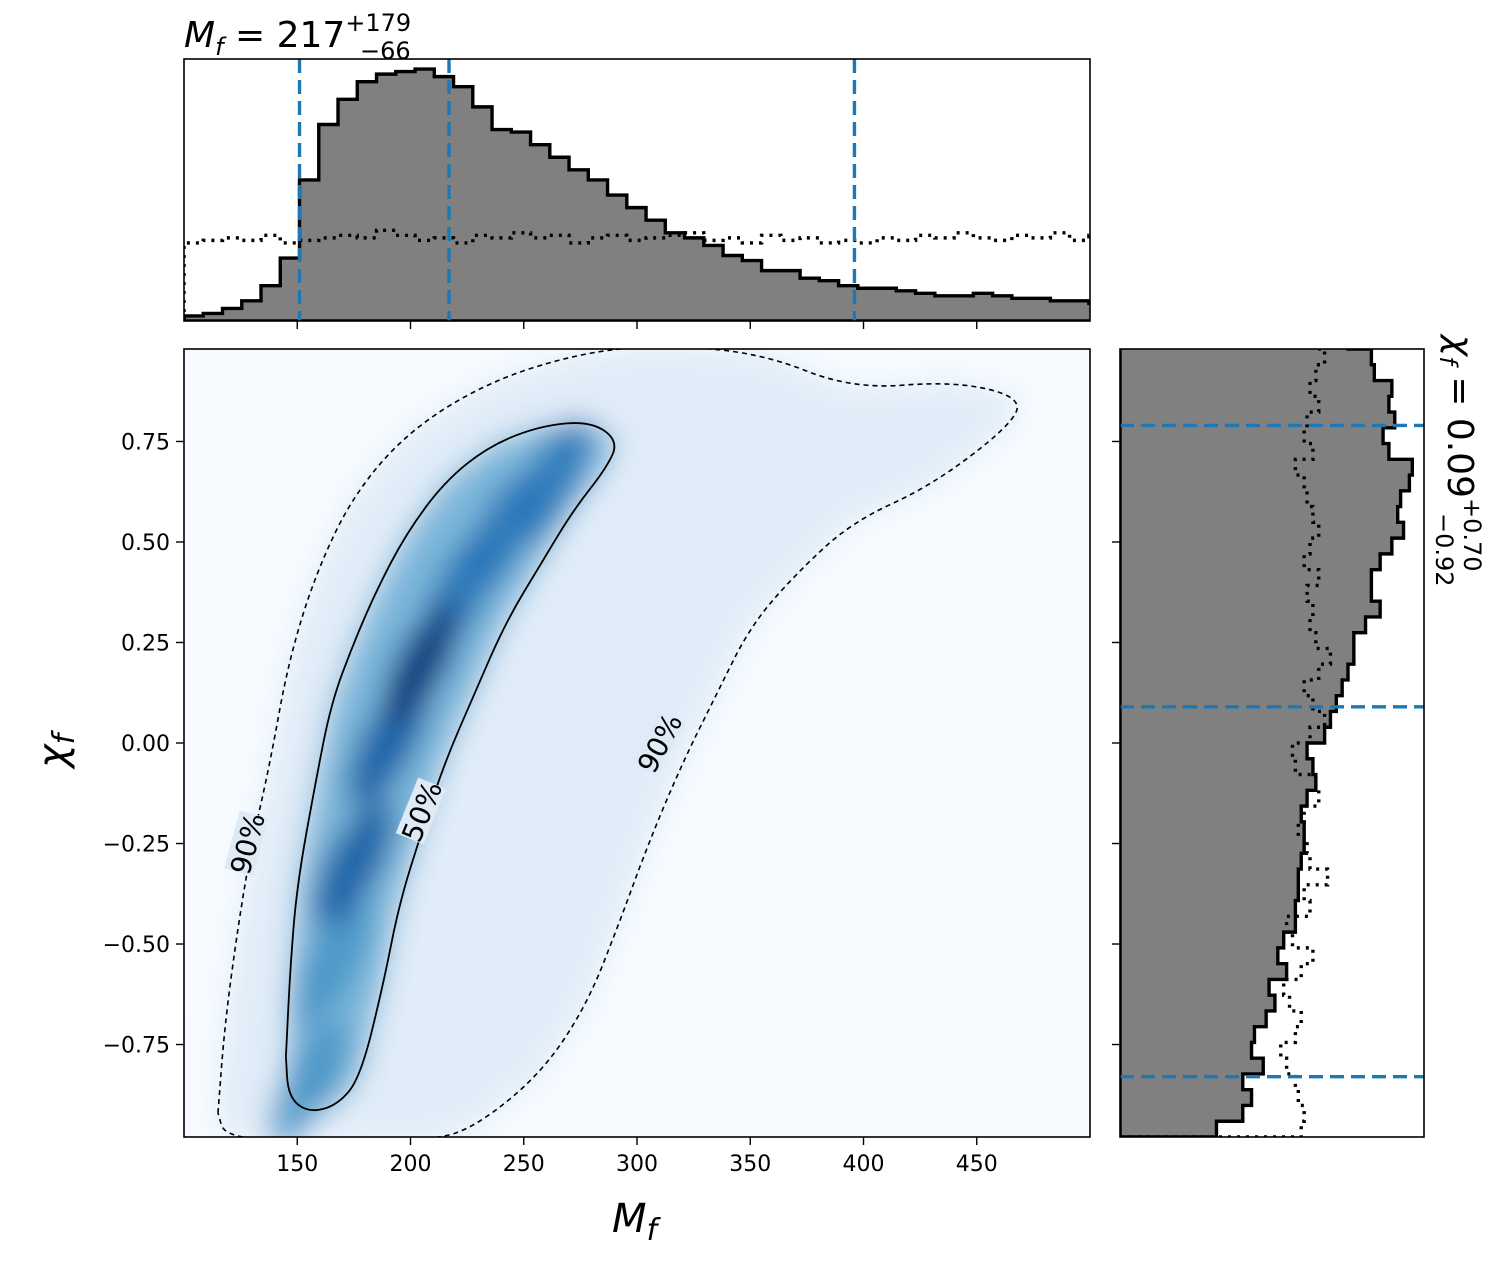  I want to click on x-tick-label: 250, so click(524, 1164).